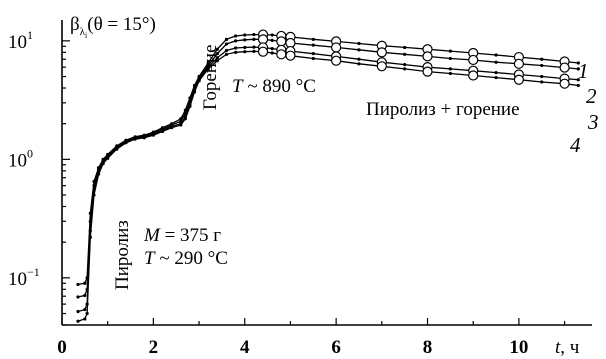 The height and width of the screenshot is (359, 606). Describe the element at coordinates (150, 258) in the screenshot. I see `temp-low-var: T` at that location.